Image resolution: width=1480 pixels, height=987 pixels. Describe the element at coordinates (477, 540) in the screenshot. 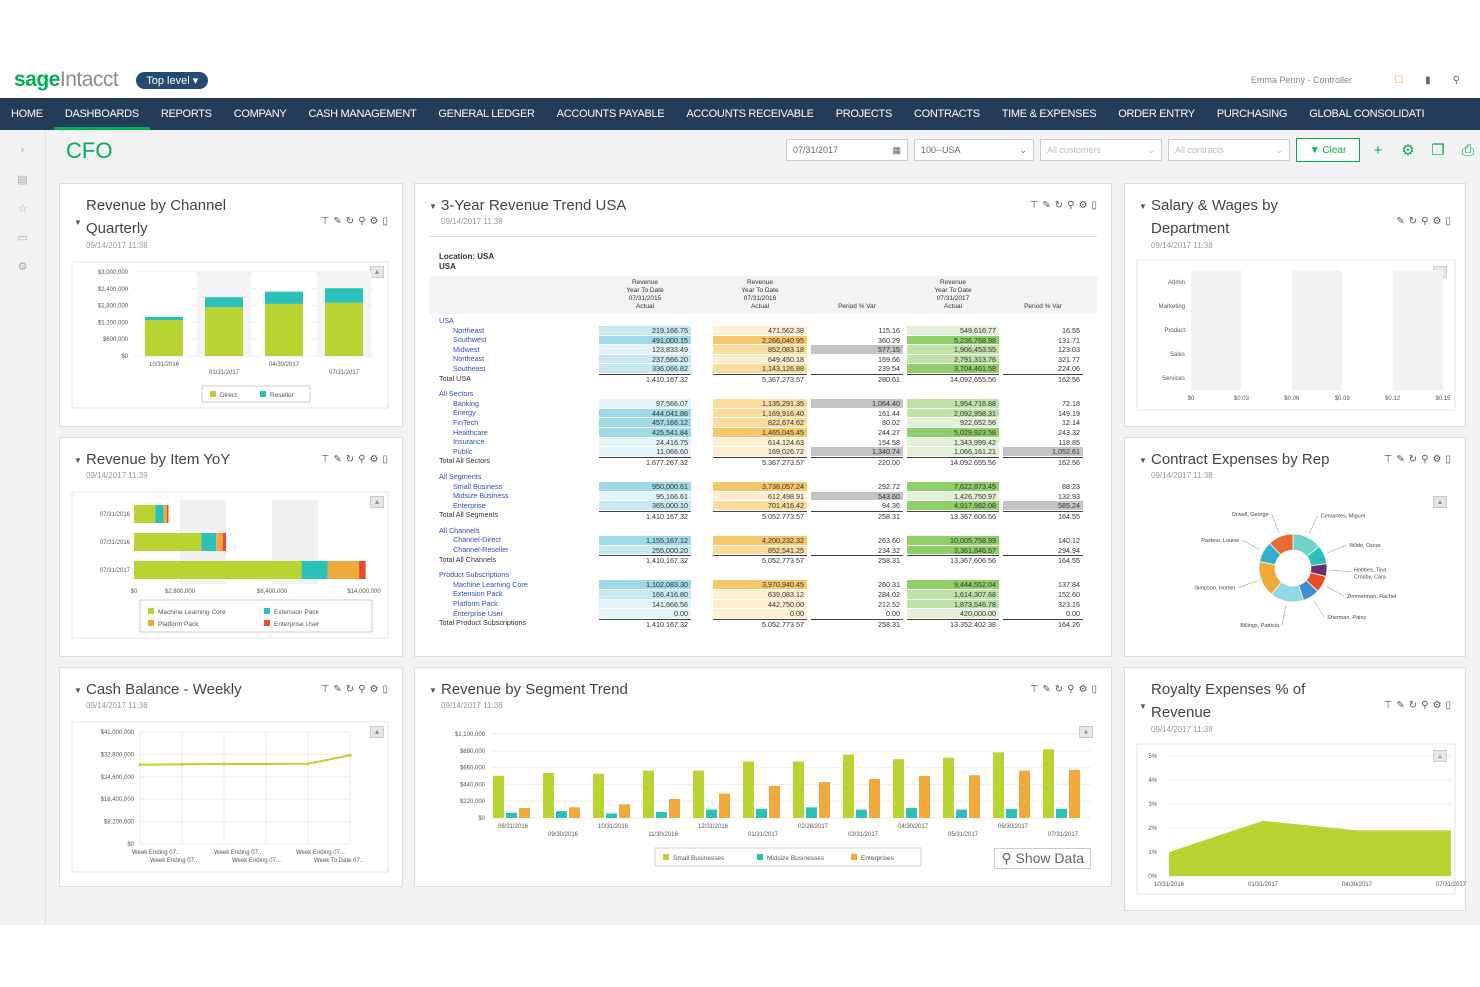

I see `row-label: Channel-Direct` at that location.